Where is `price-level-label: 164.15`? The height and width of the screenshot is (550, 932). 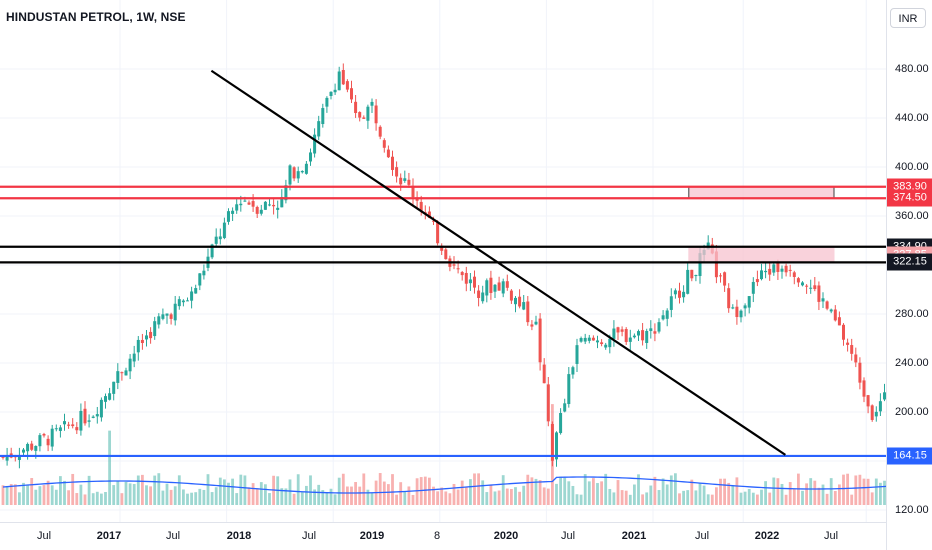
price-level-label: 164.15 is located at coordinates (909, 456).